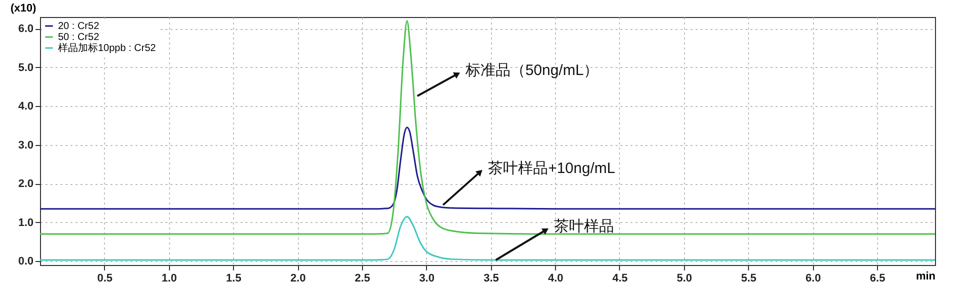 Image resolution: width=960 pixels, height=285 pixels. Describe the element at coordinates (79, 37) in the screenshot. I see `legend-label: 50 : Cr52` at that location.